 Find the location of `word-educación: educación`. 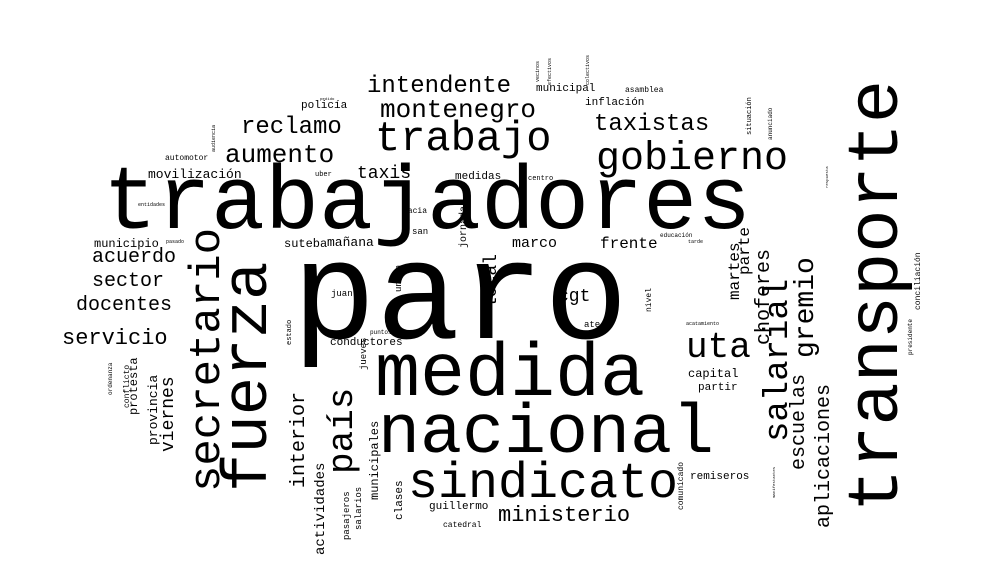

word-educación: educación is located at coordinates (676, 235).